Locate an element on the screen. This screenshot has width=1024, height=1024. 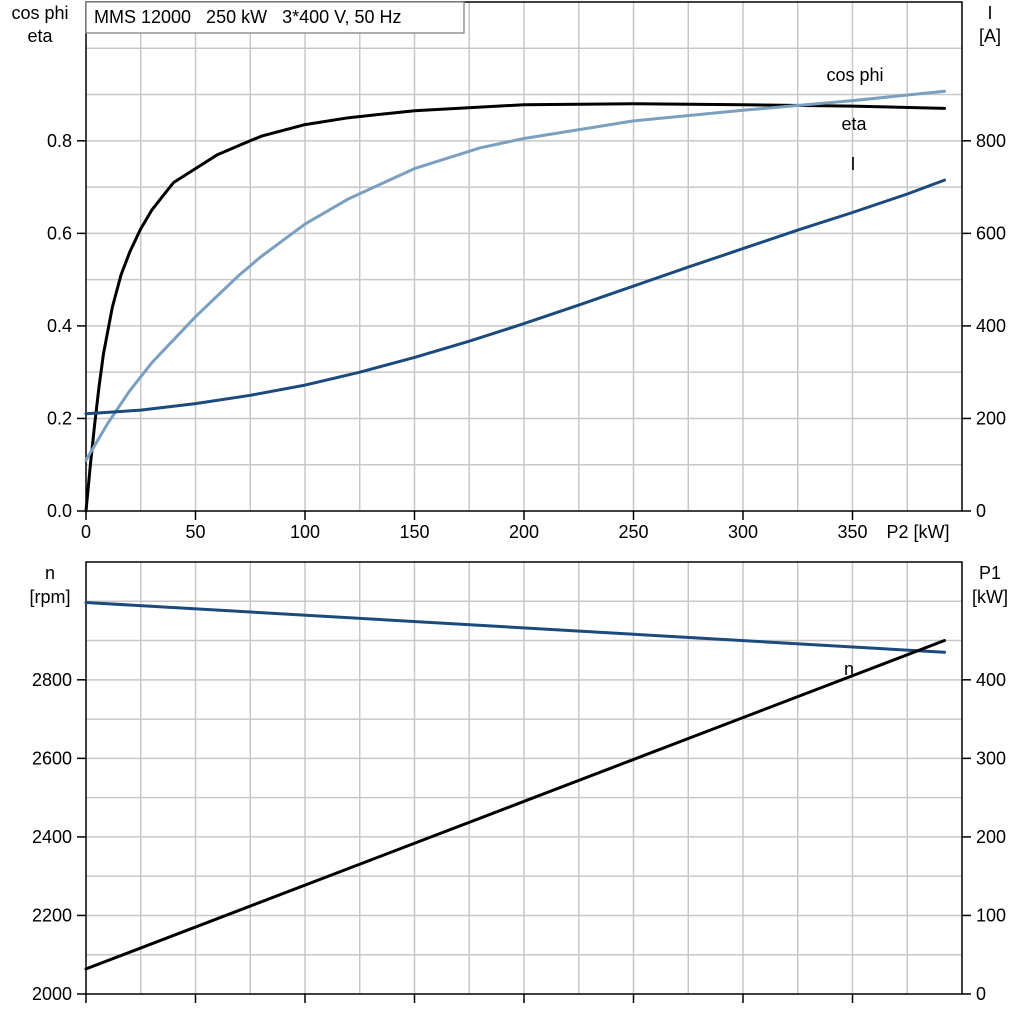
y-left-tick-label: 0.0 is located at coordinates (59, 511).